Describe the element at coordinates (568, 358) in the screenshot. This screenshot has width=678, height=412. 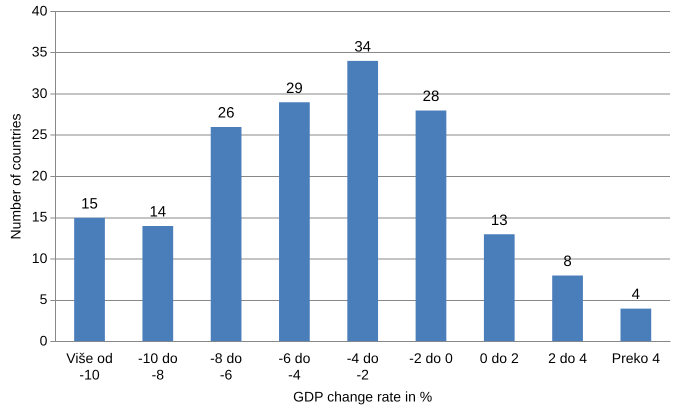
I see `x-tick-label: 2 do 4` at that location.